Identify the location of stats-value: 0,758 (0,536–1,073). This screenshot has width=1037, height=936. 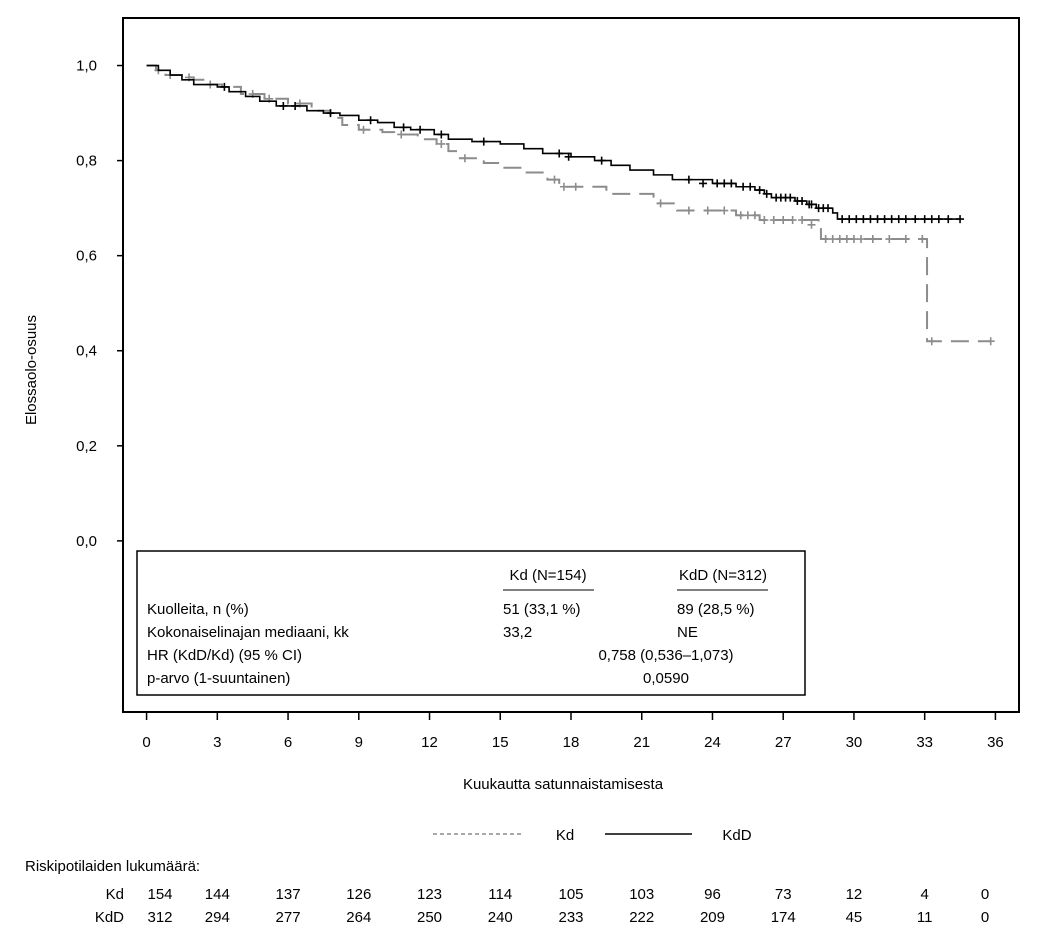
(665, 655).